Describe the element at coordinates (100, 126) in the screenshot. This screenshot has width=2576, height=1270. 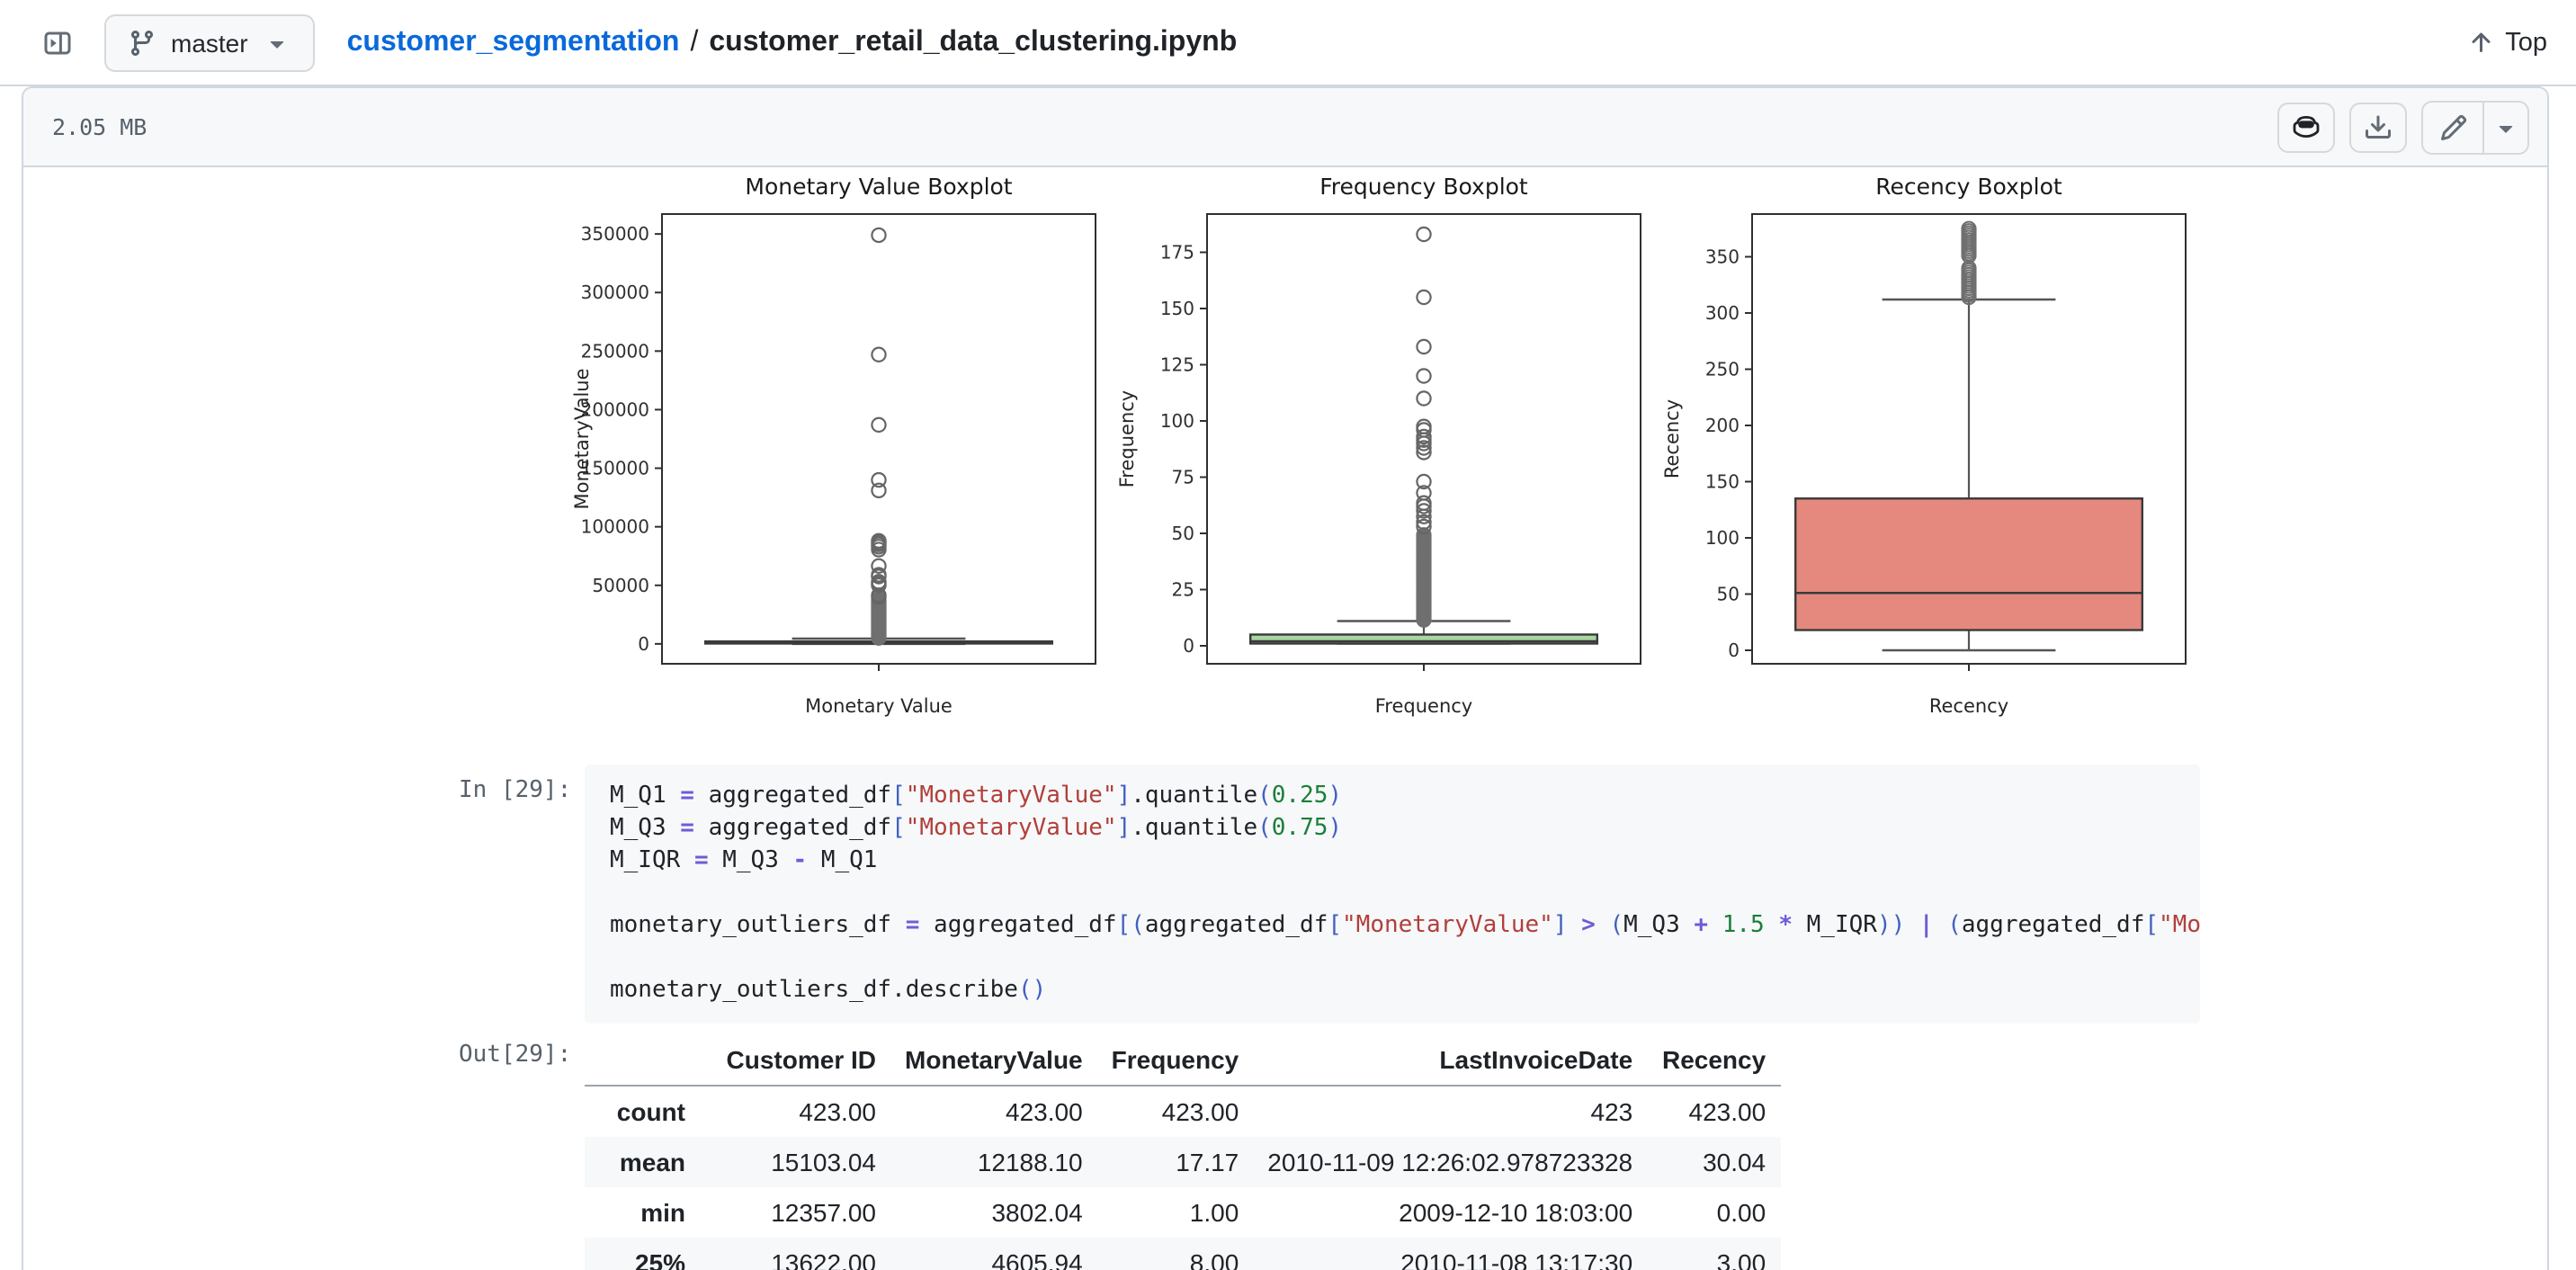
I see `file-size: 2.05 MB` at that location.